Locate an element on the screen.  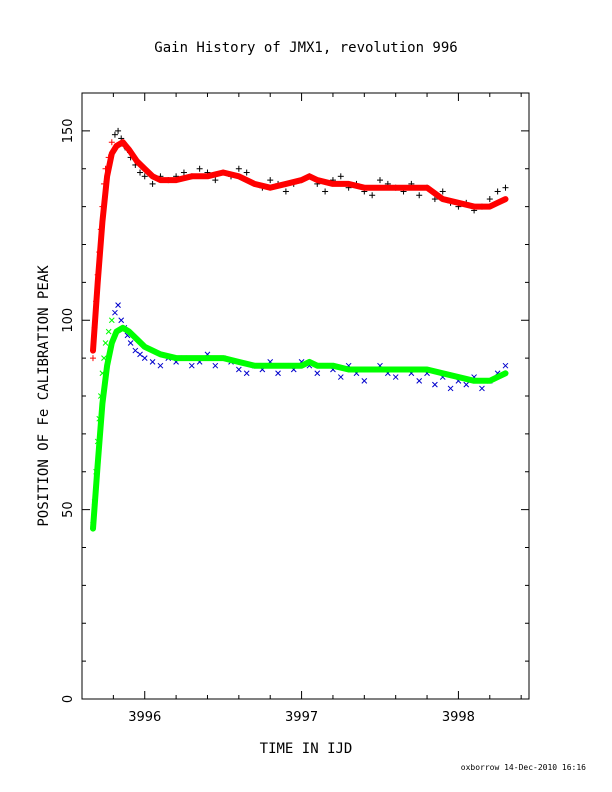
y-axis-label: POSITION OF Fe CALIBRATION PEAK is located at coordinates (44, 396).